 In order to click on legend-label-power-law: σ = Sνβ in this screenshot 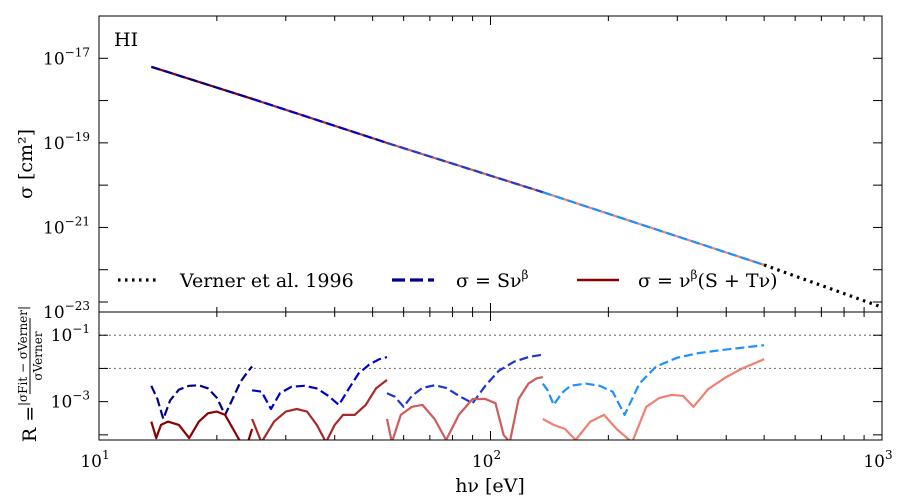, I will do `click(492, 280)`.